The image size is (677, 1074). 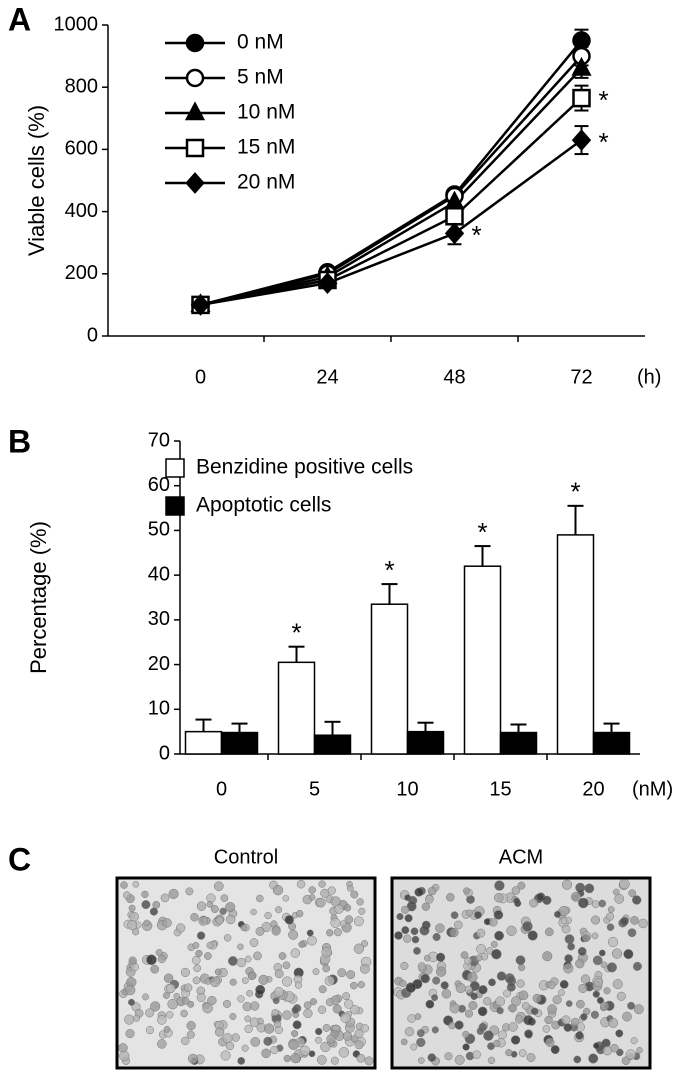 I want to click on y-axis-title: Percentage (%), so click(x=38, y=597).